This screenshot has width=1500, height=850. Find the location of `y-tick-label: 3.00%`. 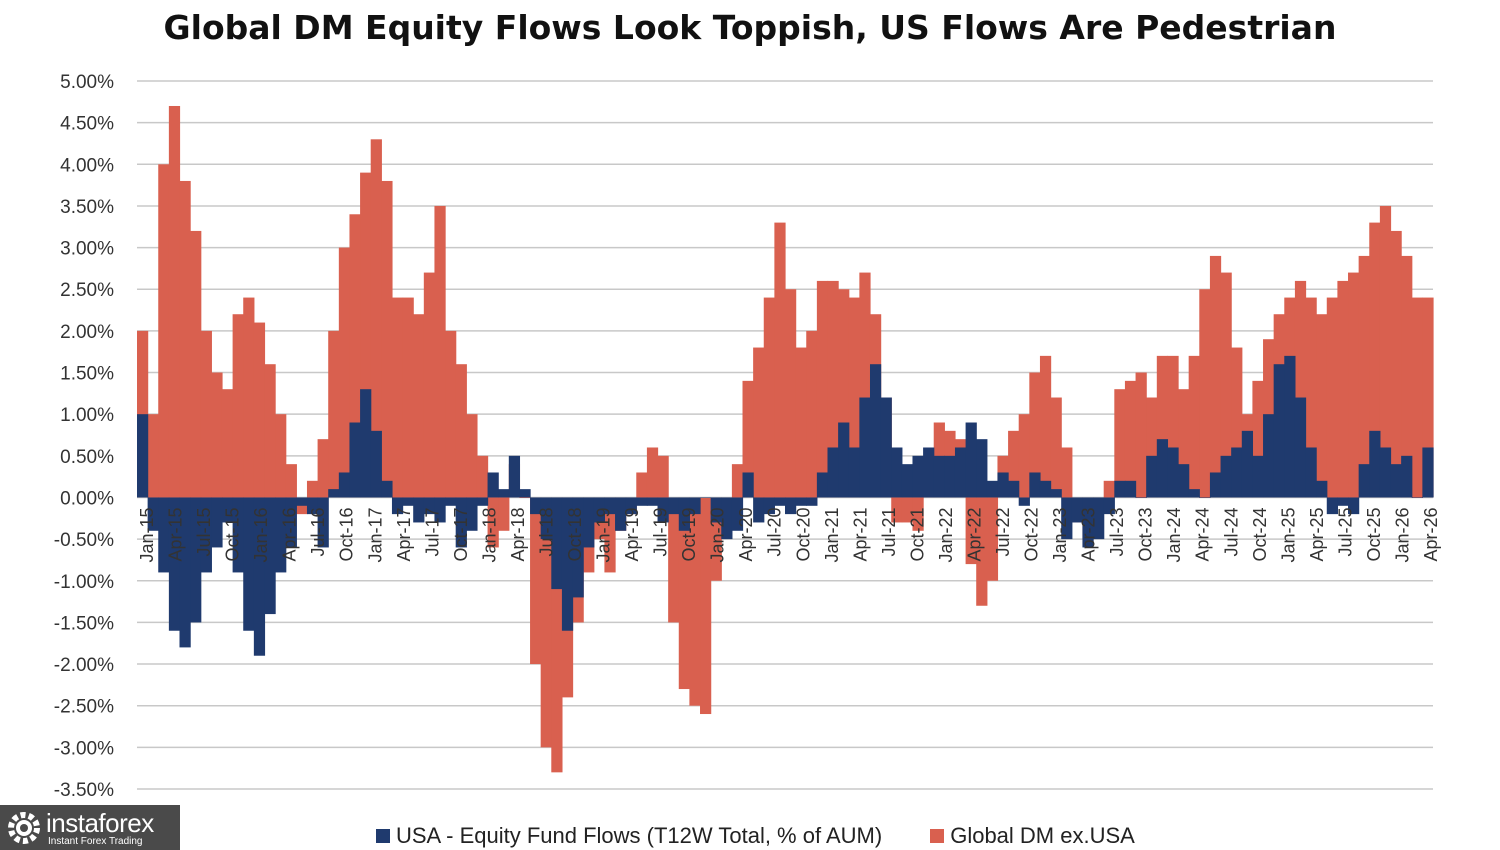

y-tick-label: 3.00% is located at coordinates (87, 249).